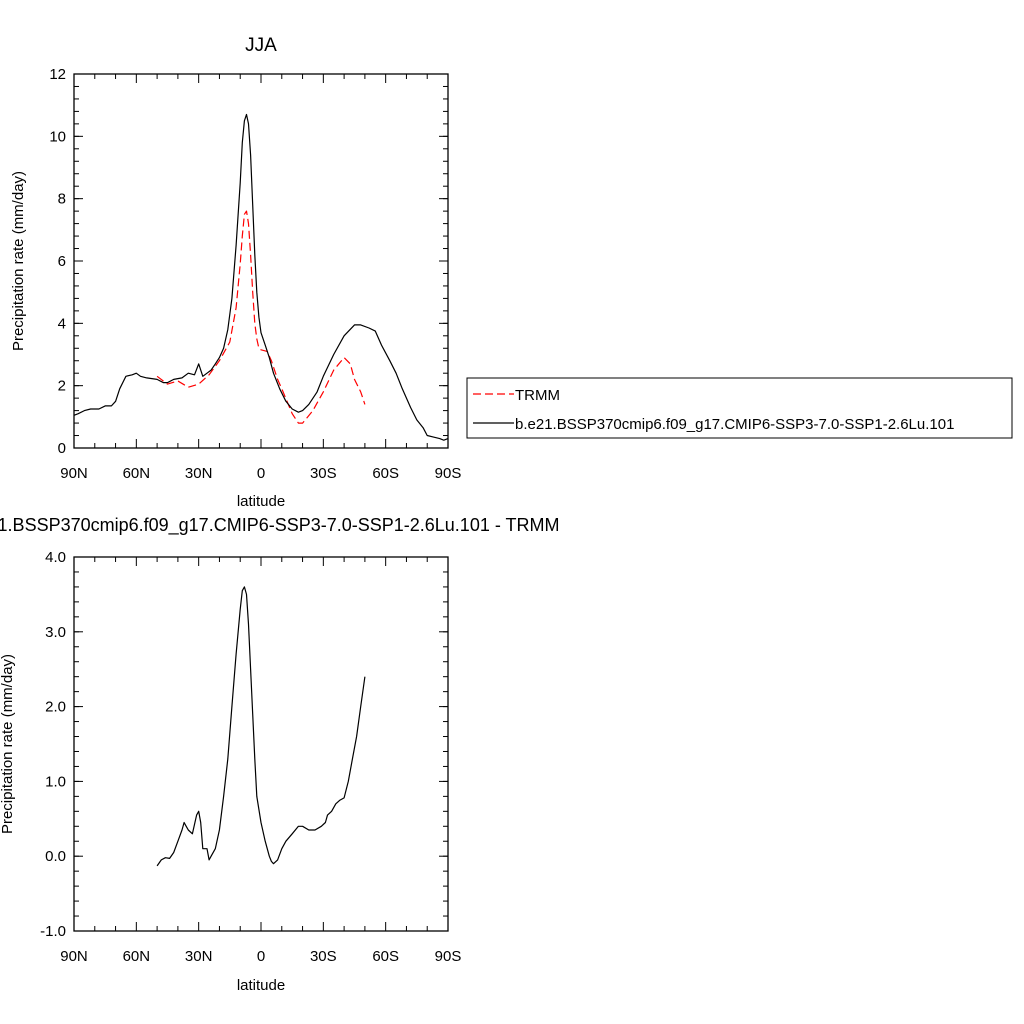 The height and width of the screenshot is (1024, 1024). I want to click on top-x-tick-label: 30S, so click(323, 473).